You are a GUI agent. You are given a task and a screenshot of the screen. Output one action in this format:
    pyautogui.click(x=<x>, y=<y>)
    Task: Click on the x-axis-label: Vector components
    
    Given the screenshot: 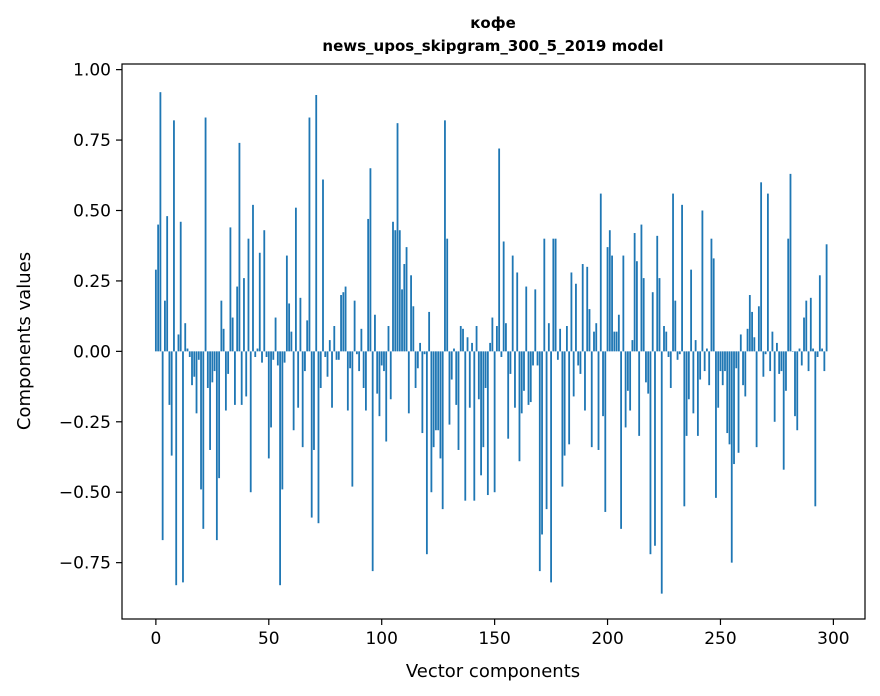 What is the action you would take?
    pyautogui.click(x=493, y=671)
    